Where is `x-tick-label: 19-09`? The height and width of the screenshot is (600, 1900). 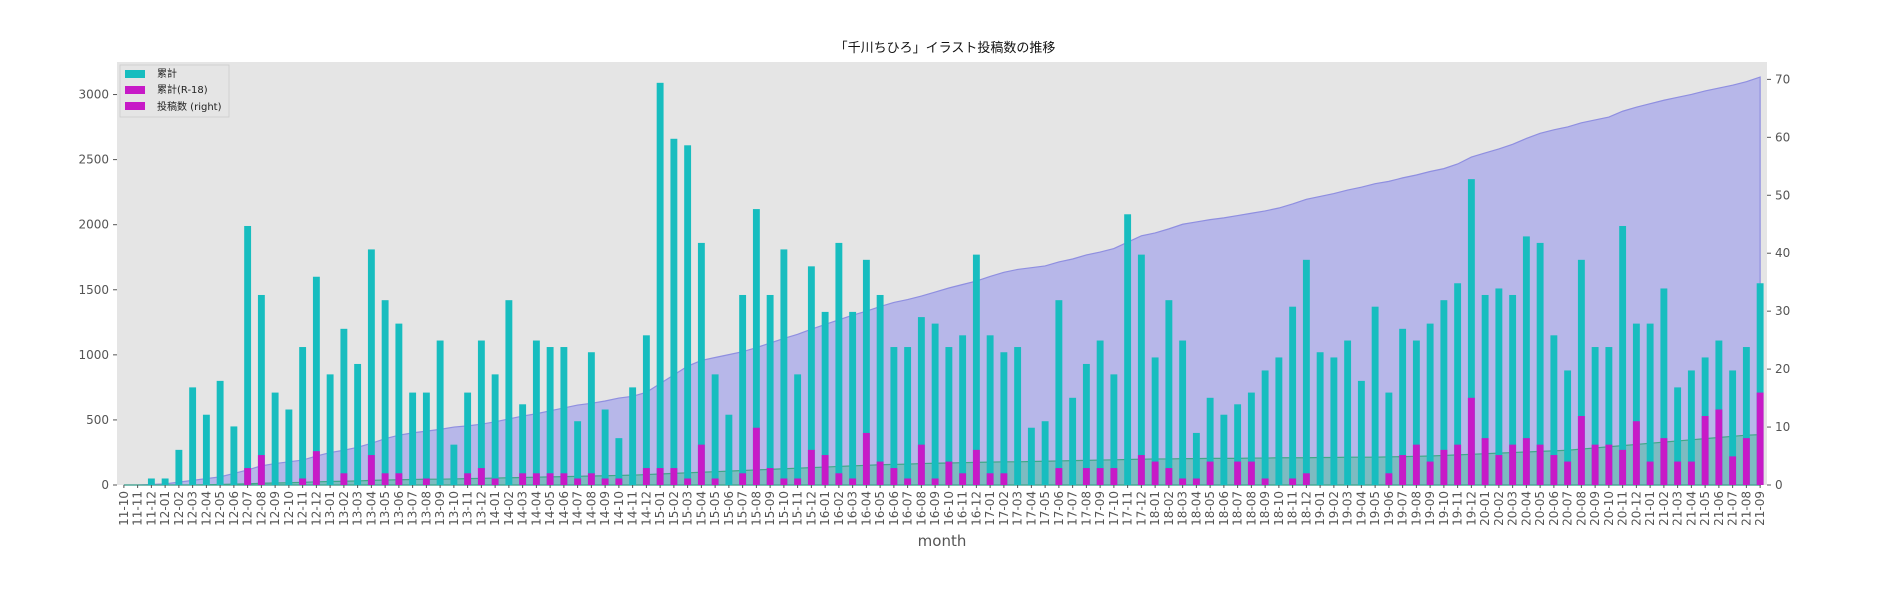 x-tick-label: 19-09 is located at coordinates (1430, 508).